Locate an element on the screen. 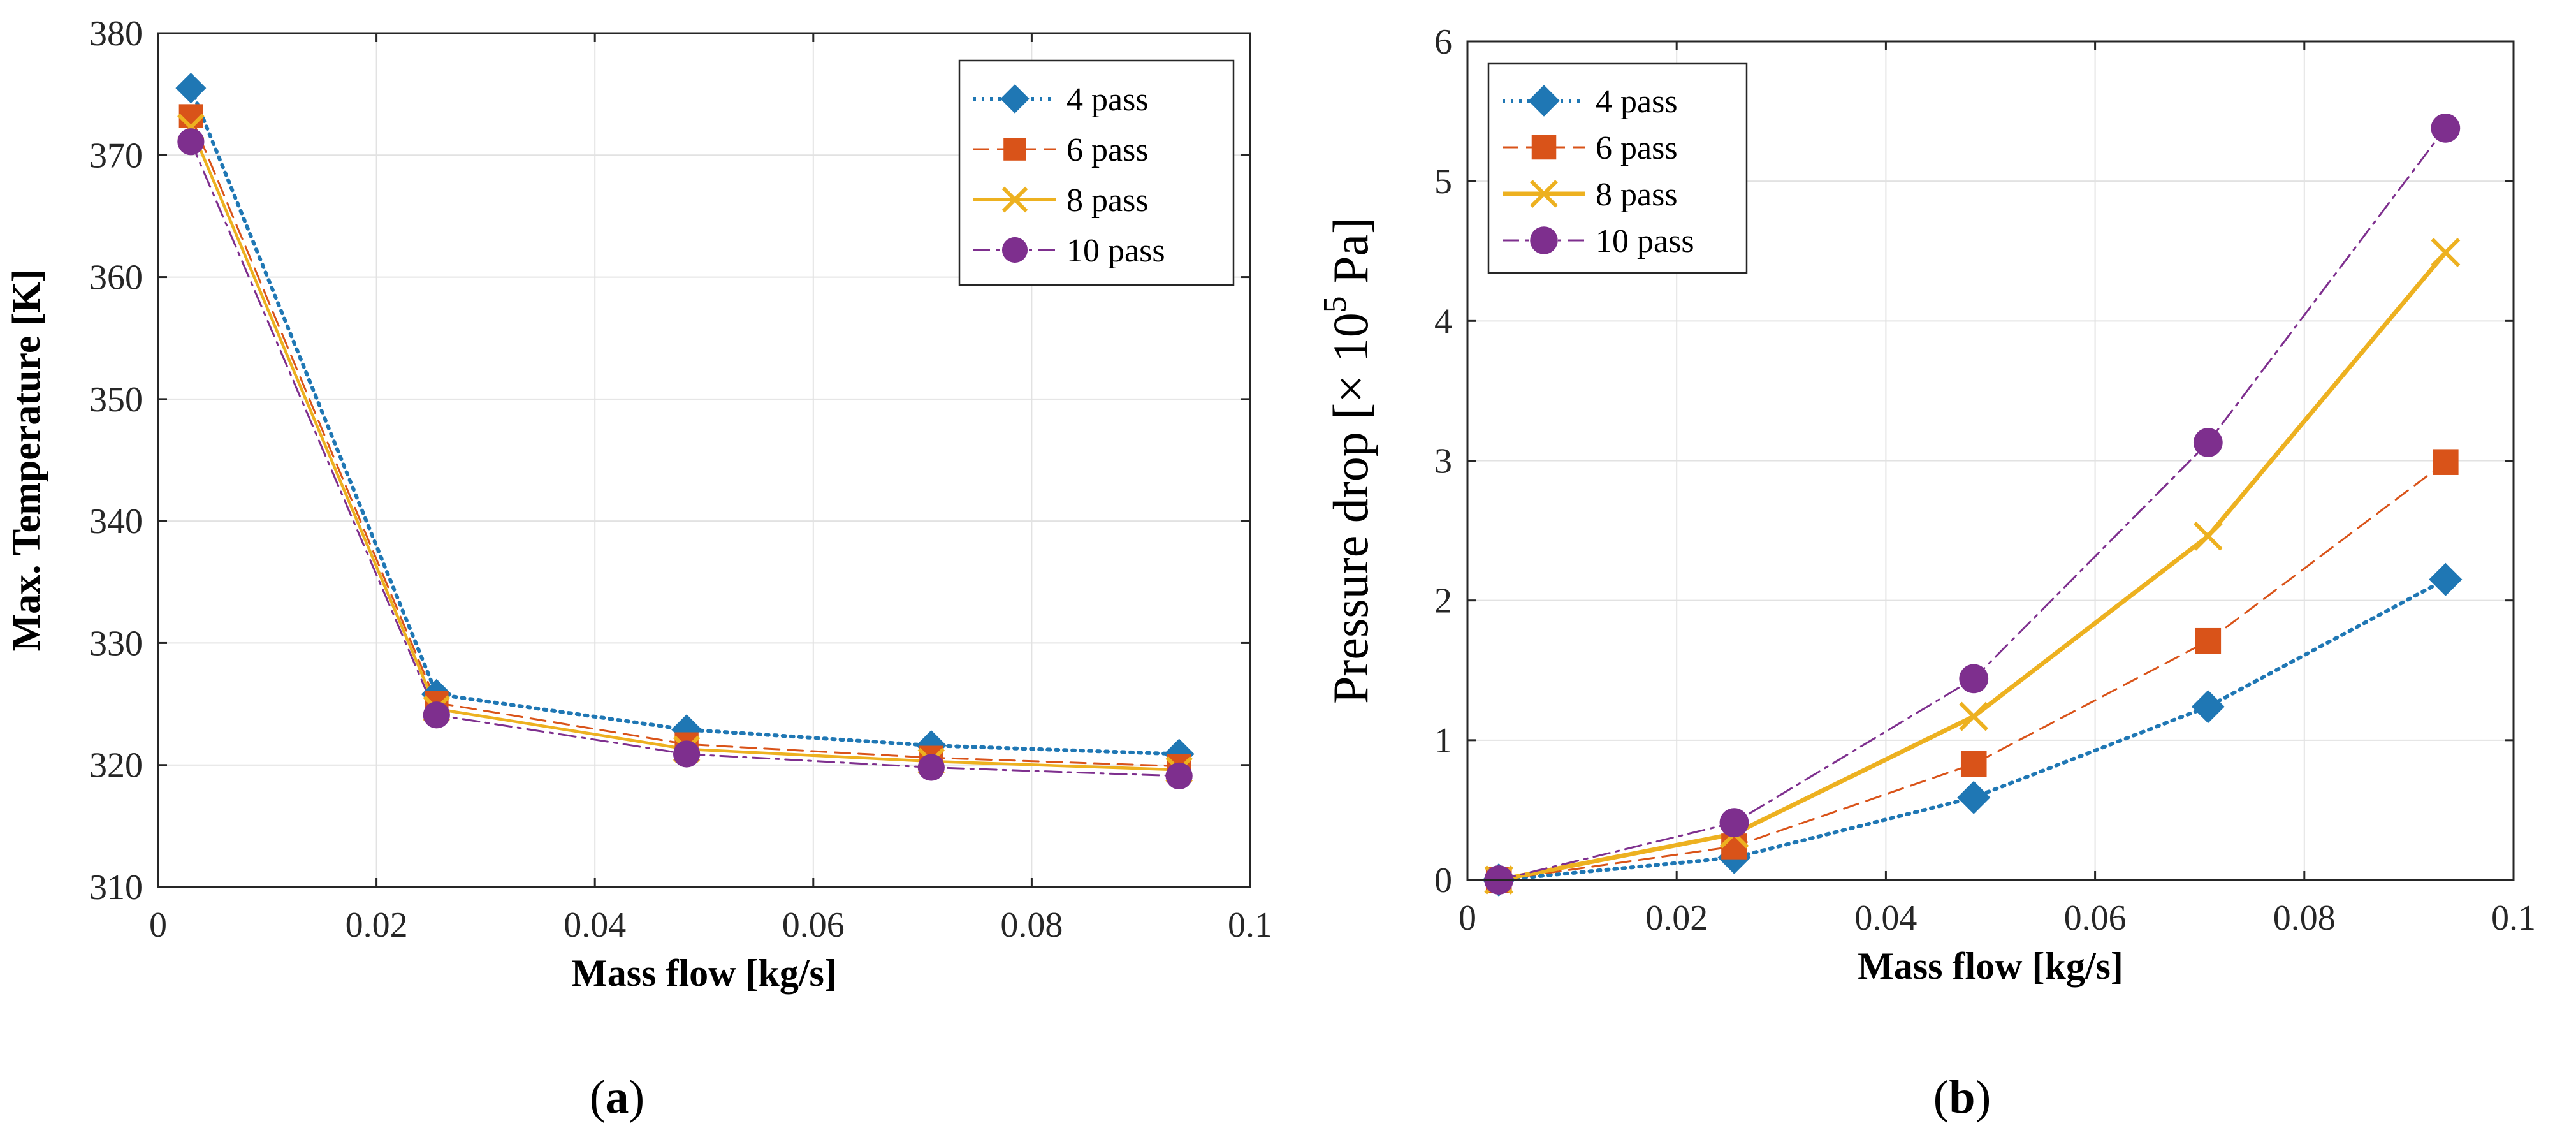 This screenshot has height=1128, width=2576. caption-a: (a) is located at coordinates (617, 1097).